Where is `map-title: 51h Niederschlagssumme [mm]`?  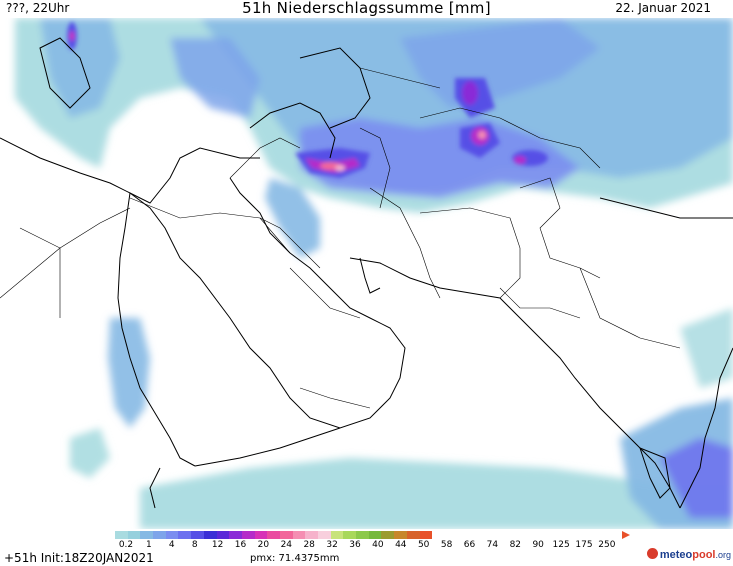
map-title: 51h Niederschlagssumme [mm] is located at coordinates (366, 8).